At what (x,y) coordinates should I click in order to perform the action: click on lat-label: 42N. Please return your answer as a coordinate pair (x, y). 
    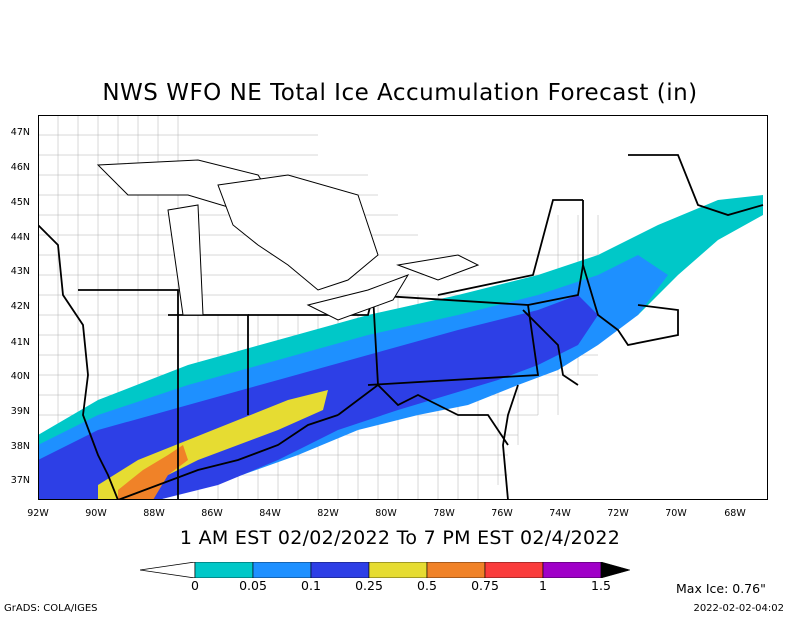
    Looking at the image, I should click on (20, 306).